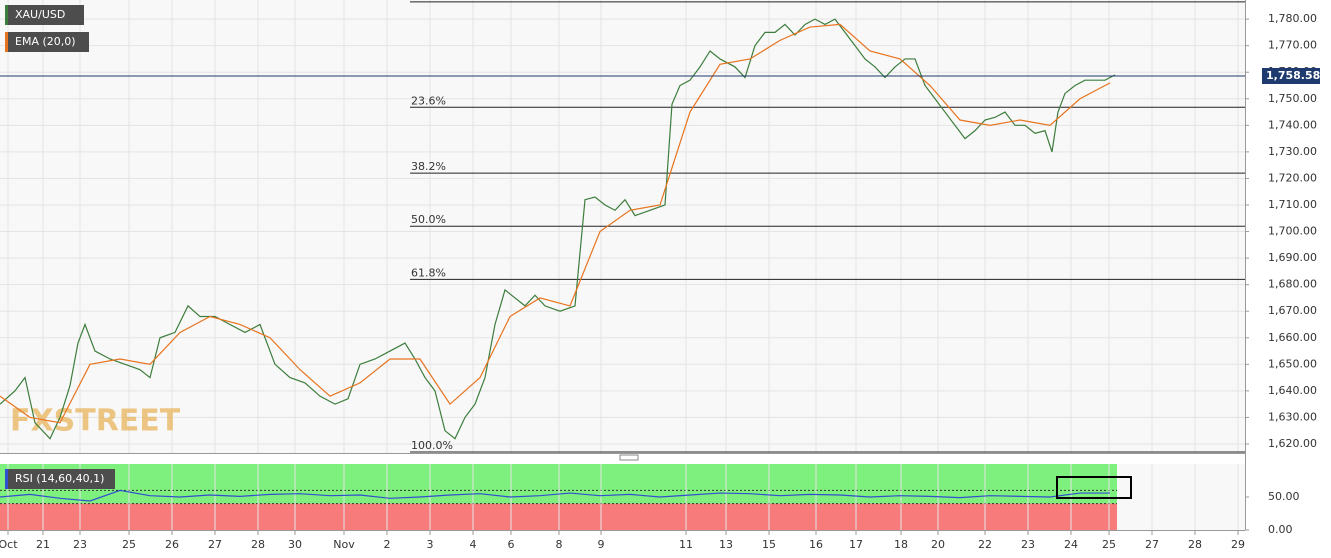  Describe the element at coordinates (1284, 496) in the screenshot. I see `y-tick-label: 50.00` at that location.